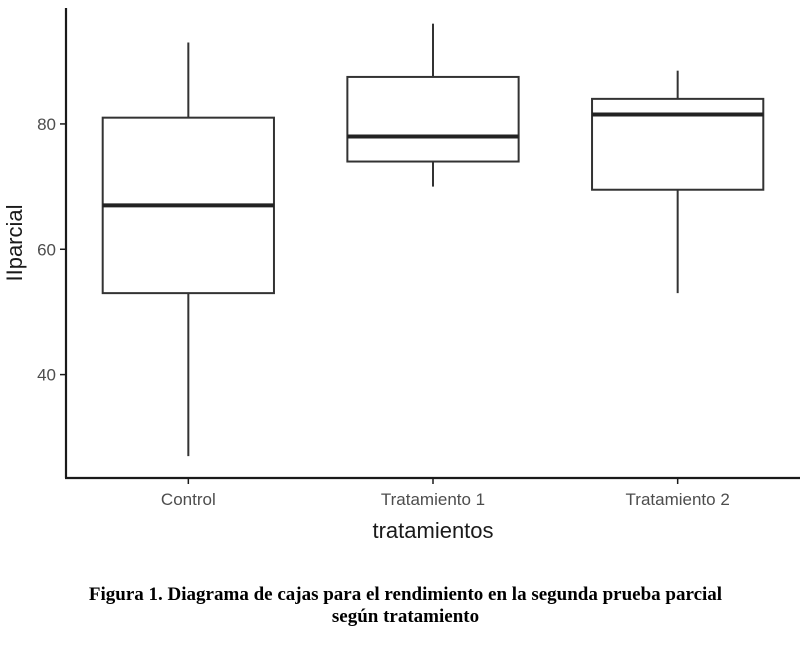  Describe the element at coordinates (14, 242) in the screenshot. I see `y-axis-title: IIparcial` at that location.